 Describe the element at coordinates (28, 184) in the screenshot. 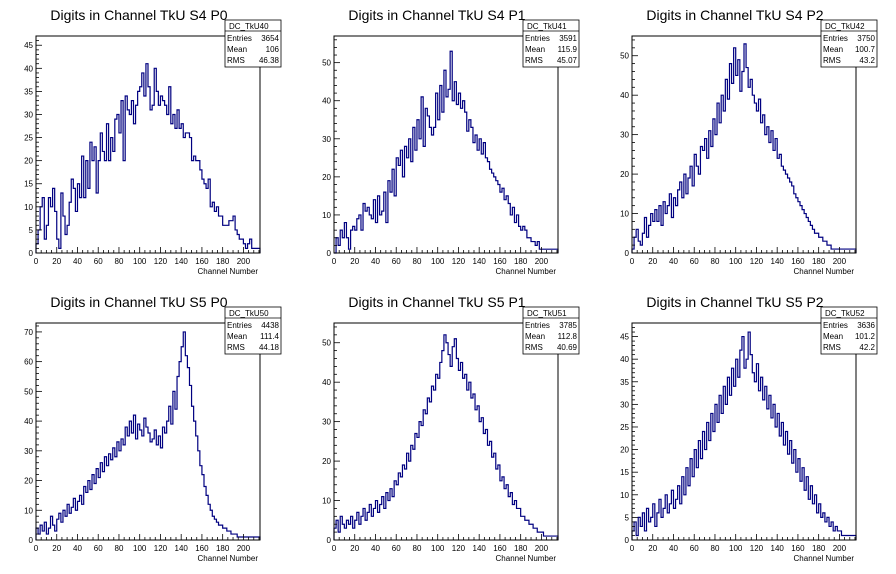

I see `y-tick-label: 15` at that location.